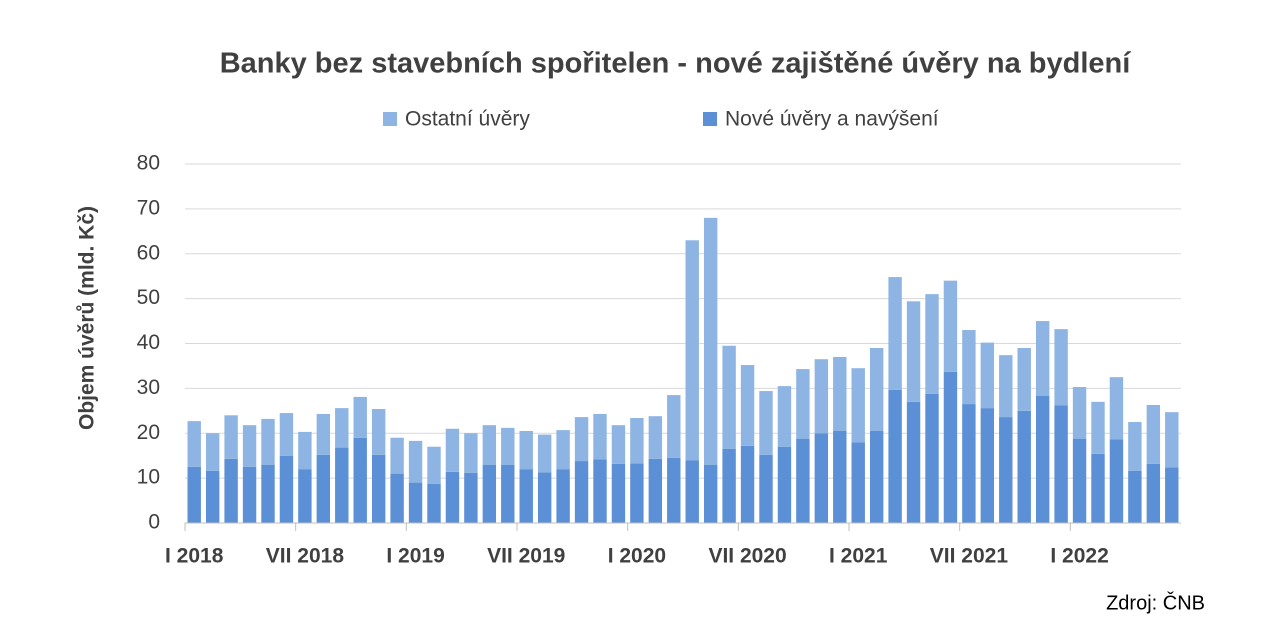 The height and width of the screenshot is (643, 1274). What do you see at coordinates (148, 207) in the screenshot?
I see `y-tick-label: 70` at bounding box center [148, 207].